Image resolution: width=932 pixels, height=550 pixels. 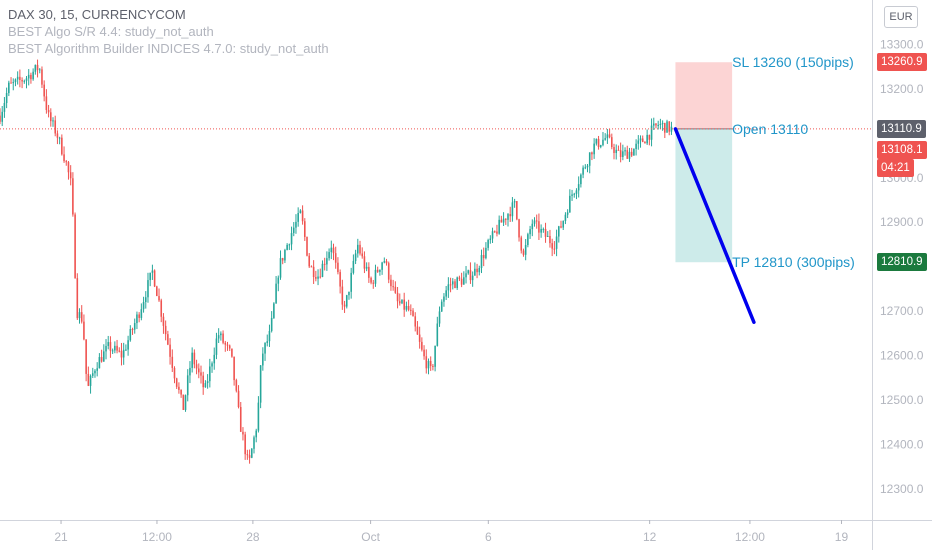 I want to click on x-tick-label: 19, so click(x=842, y=537).